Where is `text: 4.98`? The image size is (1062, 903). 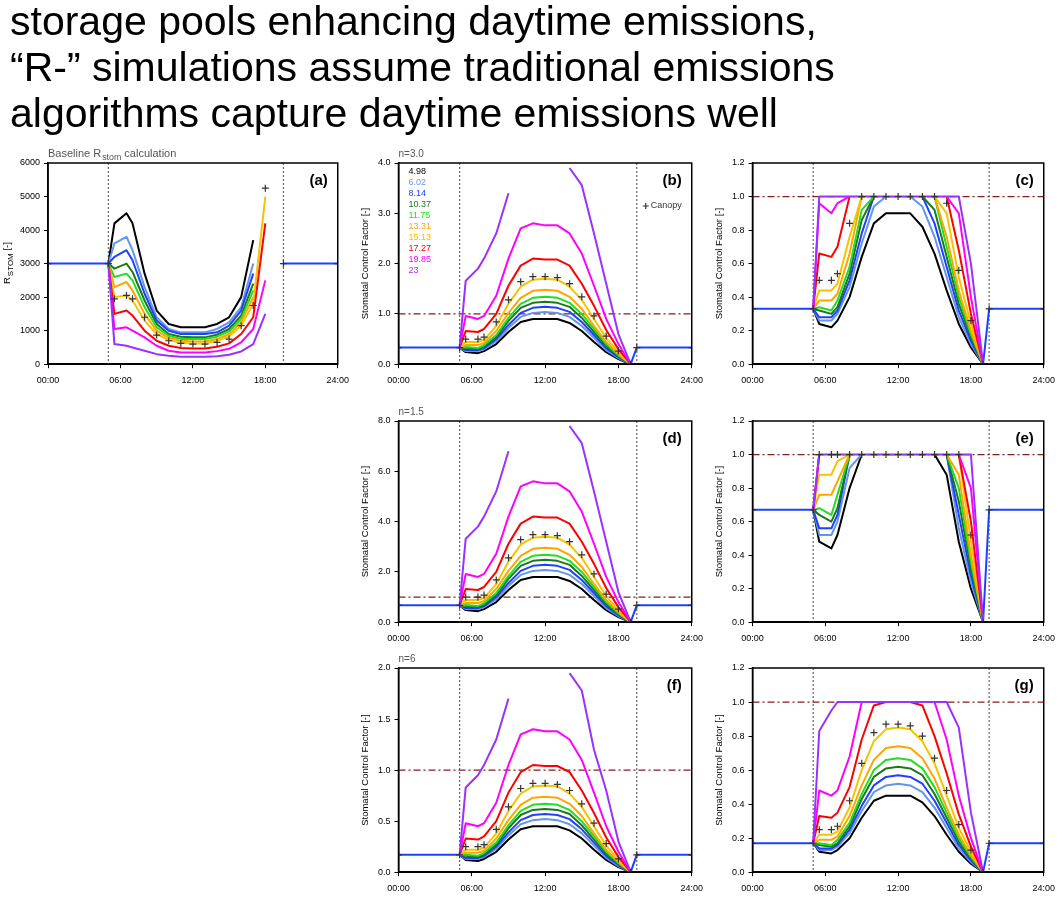
text: 4.98 is located at coordinates (417, 171).